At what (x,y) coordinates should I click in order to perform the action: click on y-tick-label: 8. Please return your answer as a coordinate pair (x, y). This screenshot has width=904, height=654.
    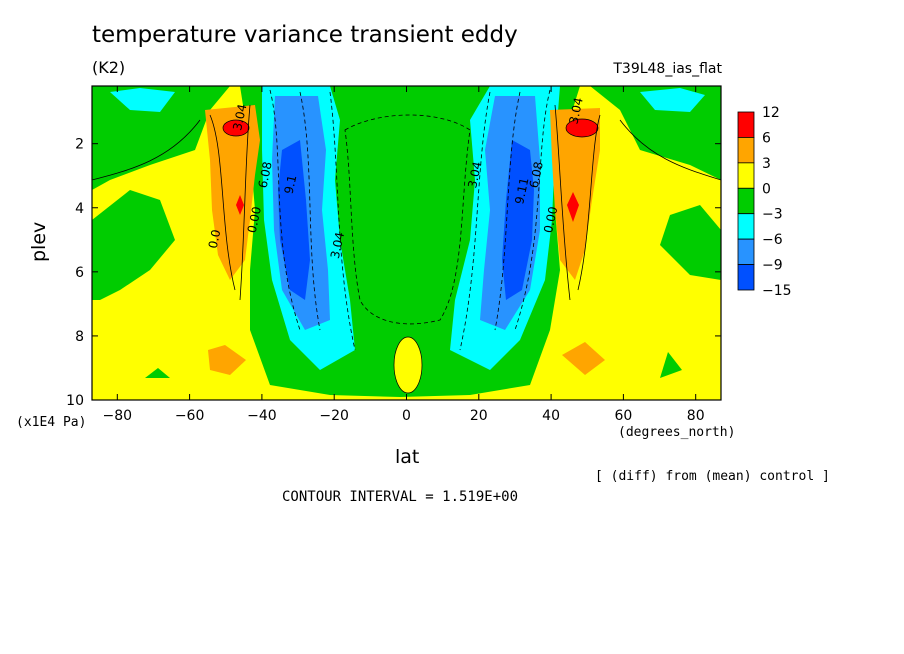
    Looking at the image, I should click on (79, 337).